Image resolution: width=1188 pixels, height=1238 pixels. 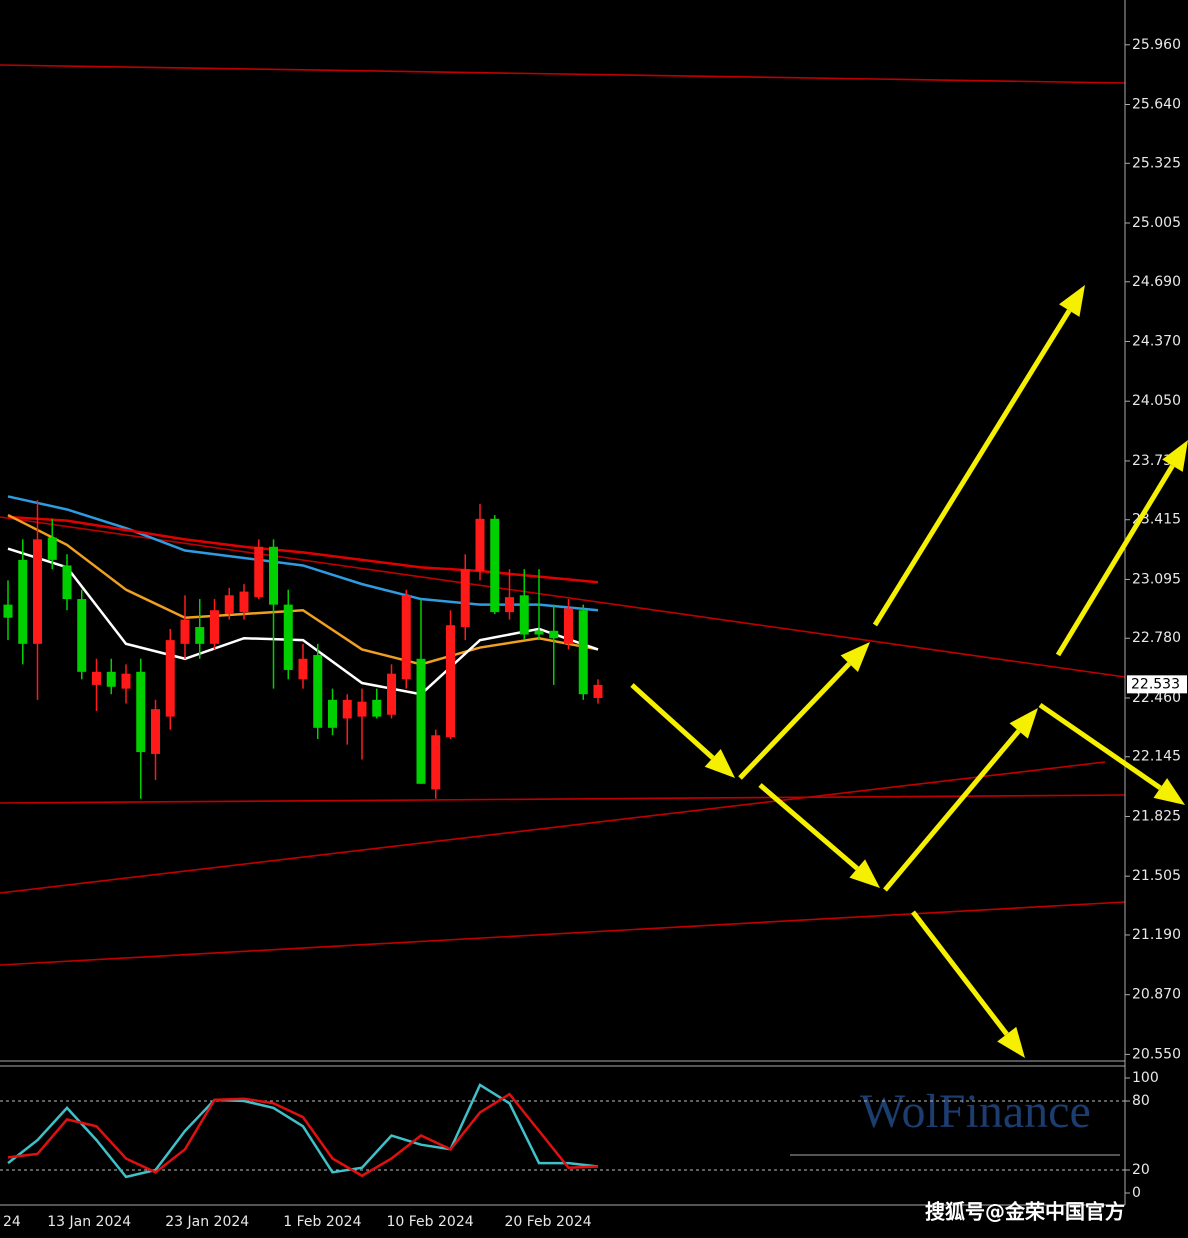 What do you see at coordinates (207, 1222) in the screenshot?
I see `x-tick-label: 23 Jan 2024` at bounding box center [207, 1222].